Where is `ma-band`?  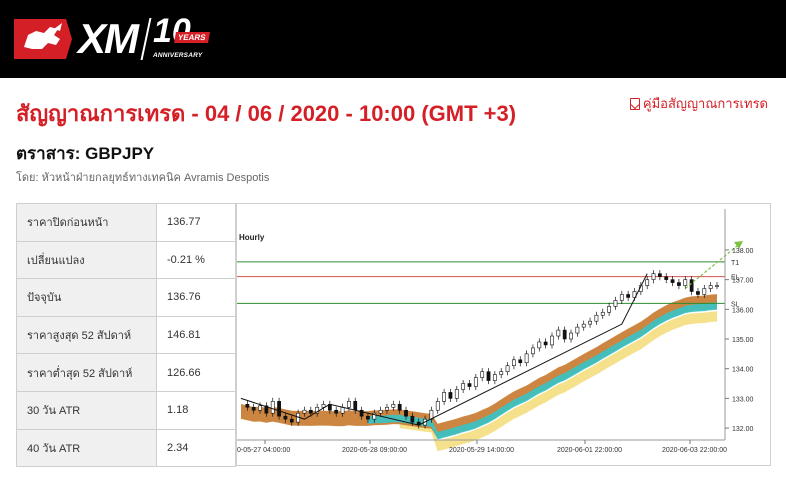
ma-band is located at coordinates (542, 371).